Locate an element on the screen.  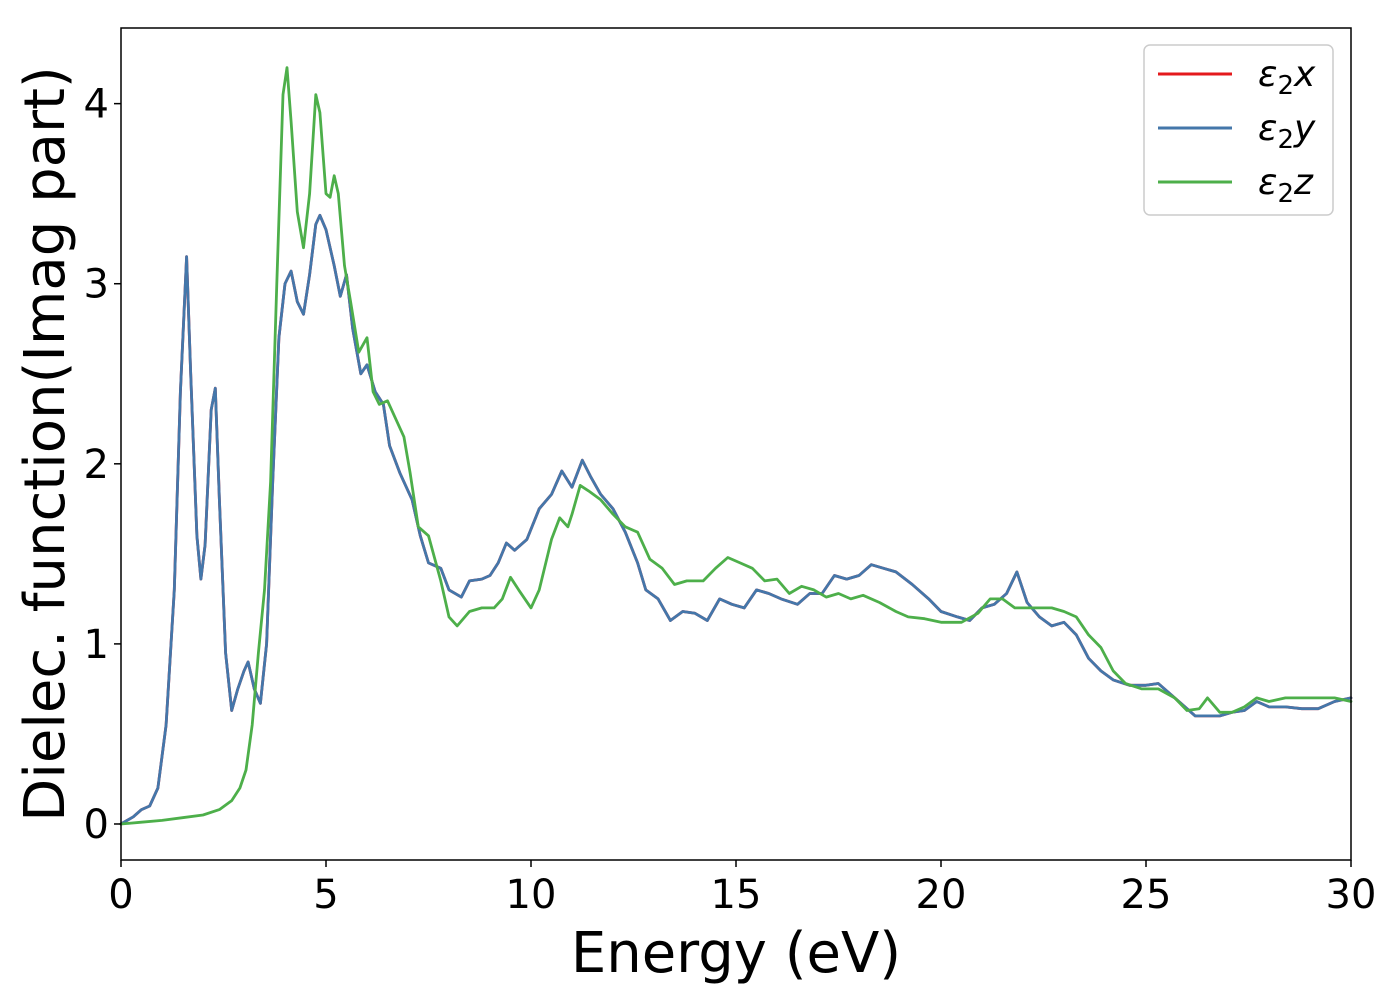
x-tick-label: 0 is located at coordinates (120, 895).